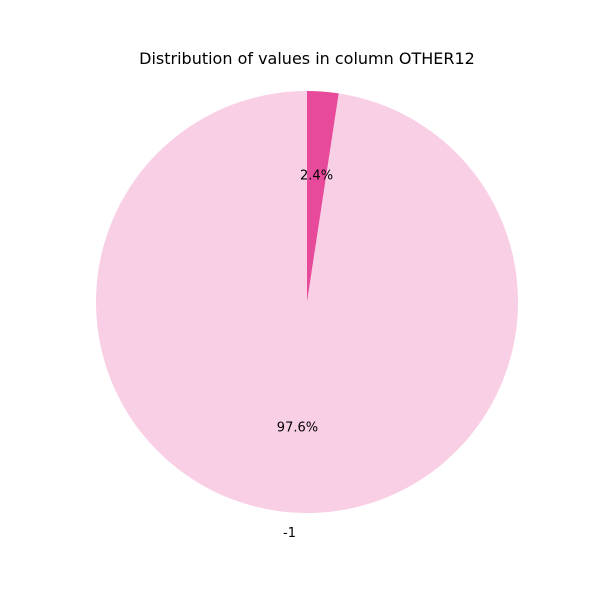 This screenshot has width=600, height=600. What do you see at coordinates (307, 58) in the screenshot?
I see `chart-title: Distribution of values in column OTHER12` at bounding box center [307, 58].